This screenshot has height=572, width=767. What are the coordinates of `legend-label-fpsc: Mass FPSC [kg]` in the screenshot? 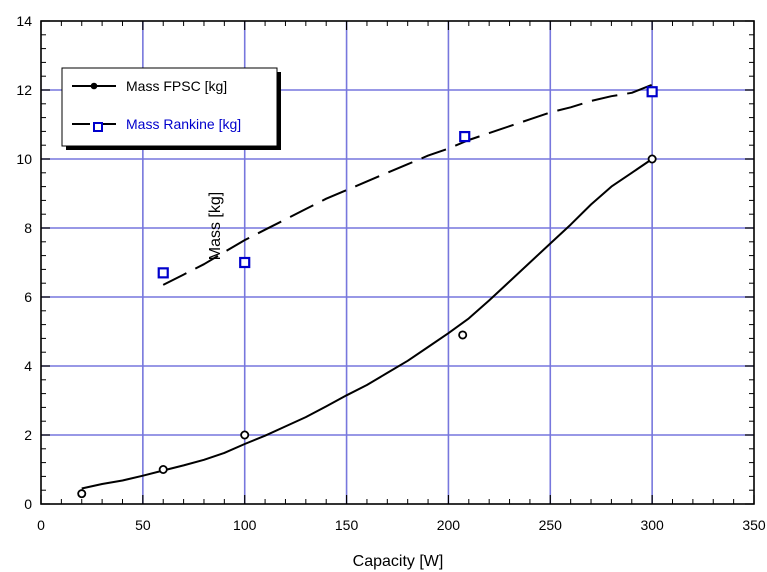 It's located at (176, 86).